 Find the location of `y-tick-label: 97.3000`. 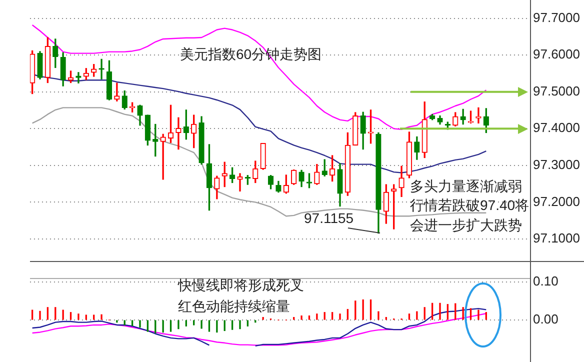

y-tick-label: 97.3000 is located at coordinates (556, 164).